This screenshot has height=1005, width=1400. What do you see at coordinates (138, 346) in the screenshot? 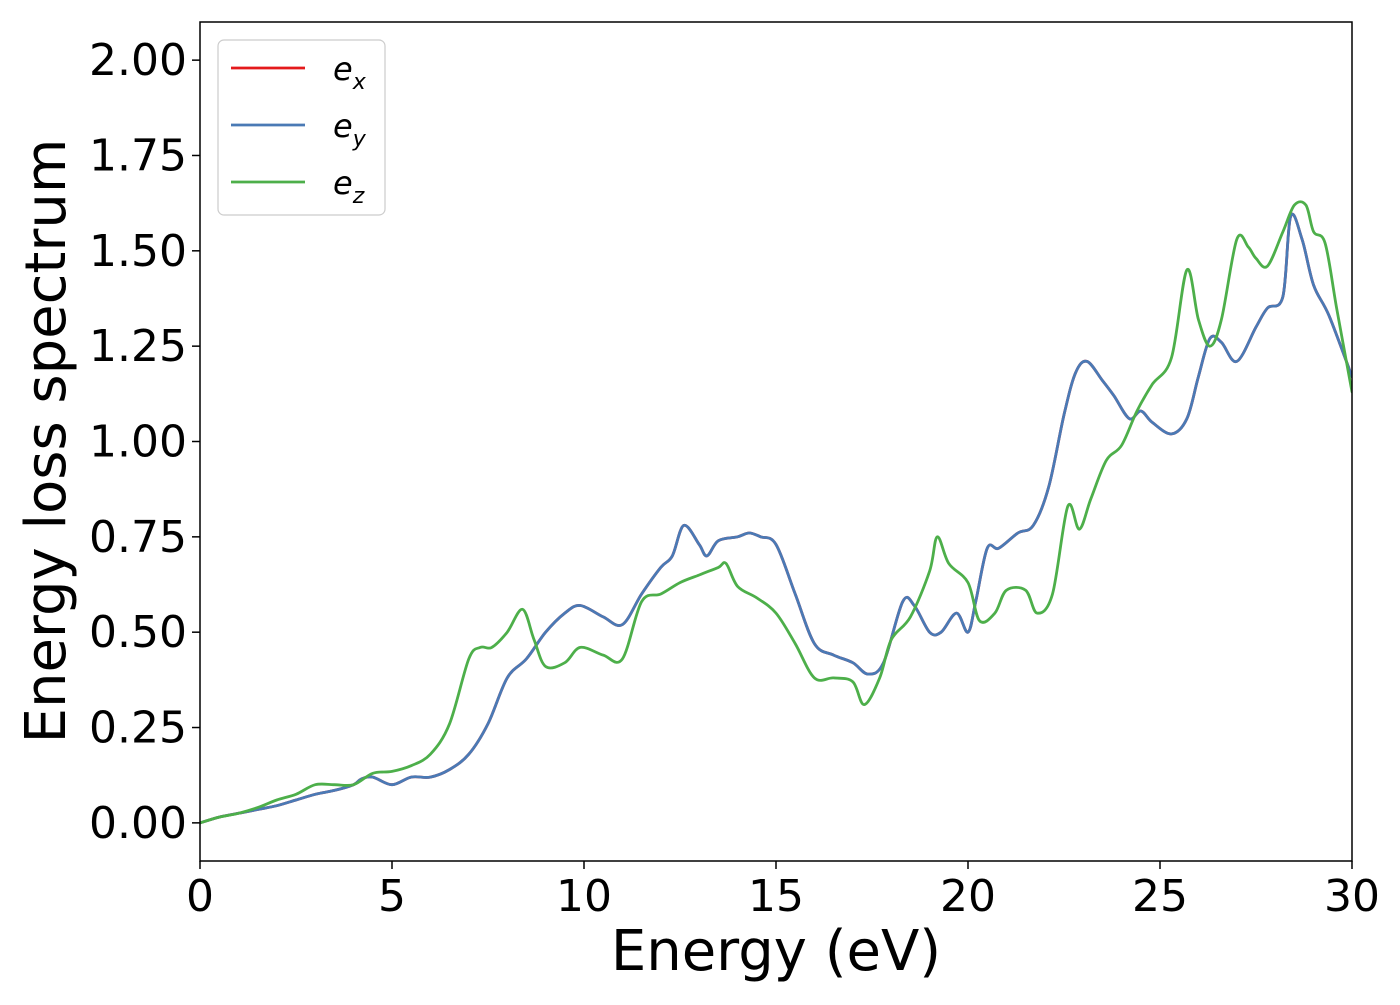
I see `y-tick-label: 1.25` at bounding box center [138, 346].